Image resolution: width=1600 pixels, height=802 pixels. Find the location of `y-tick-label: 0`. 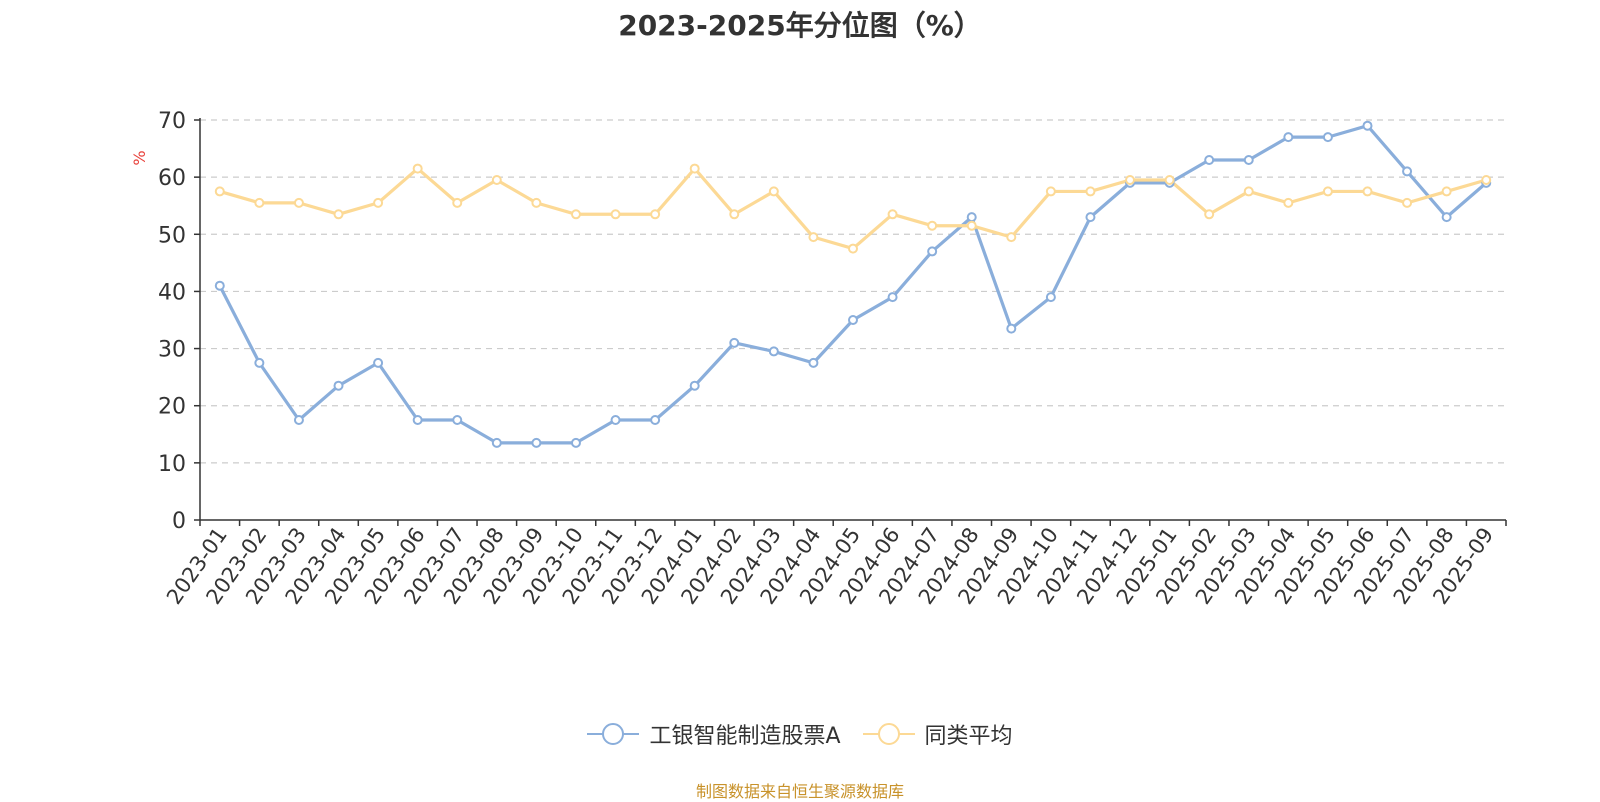

y-tick-label: 0 is located at coordinates (179, 521).